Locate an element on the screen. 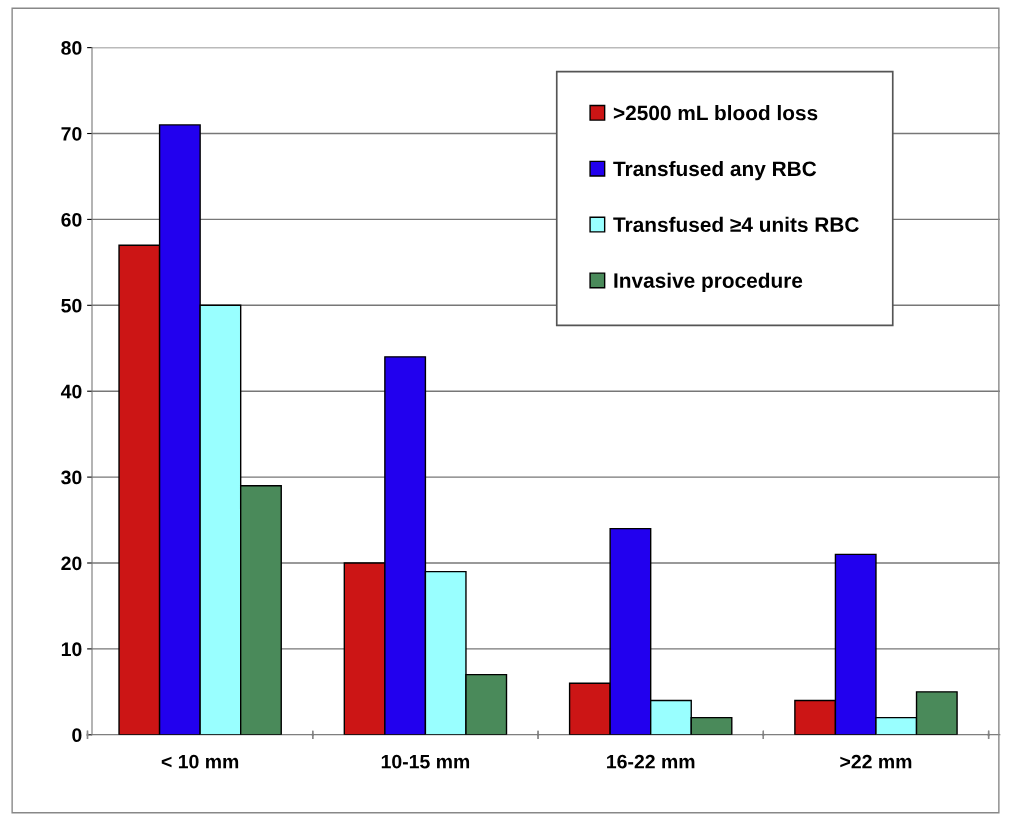  y-tick-label: 70 is located at coordinates (71, 133).